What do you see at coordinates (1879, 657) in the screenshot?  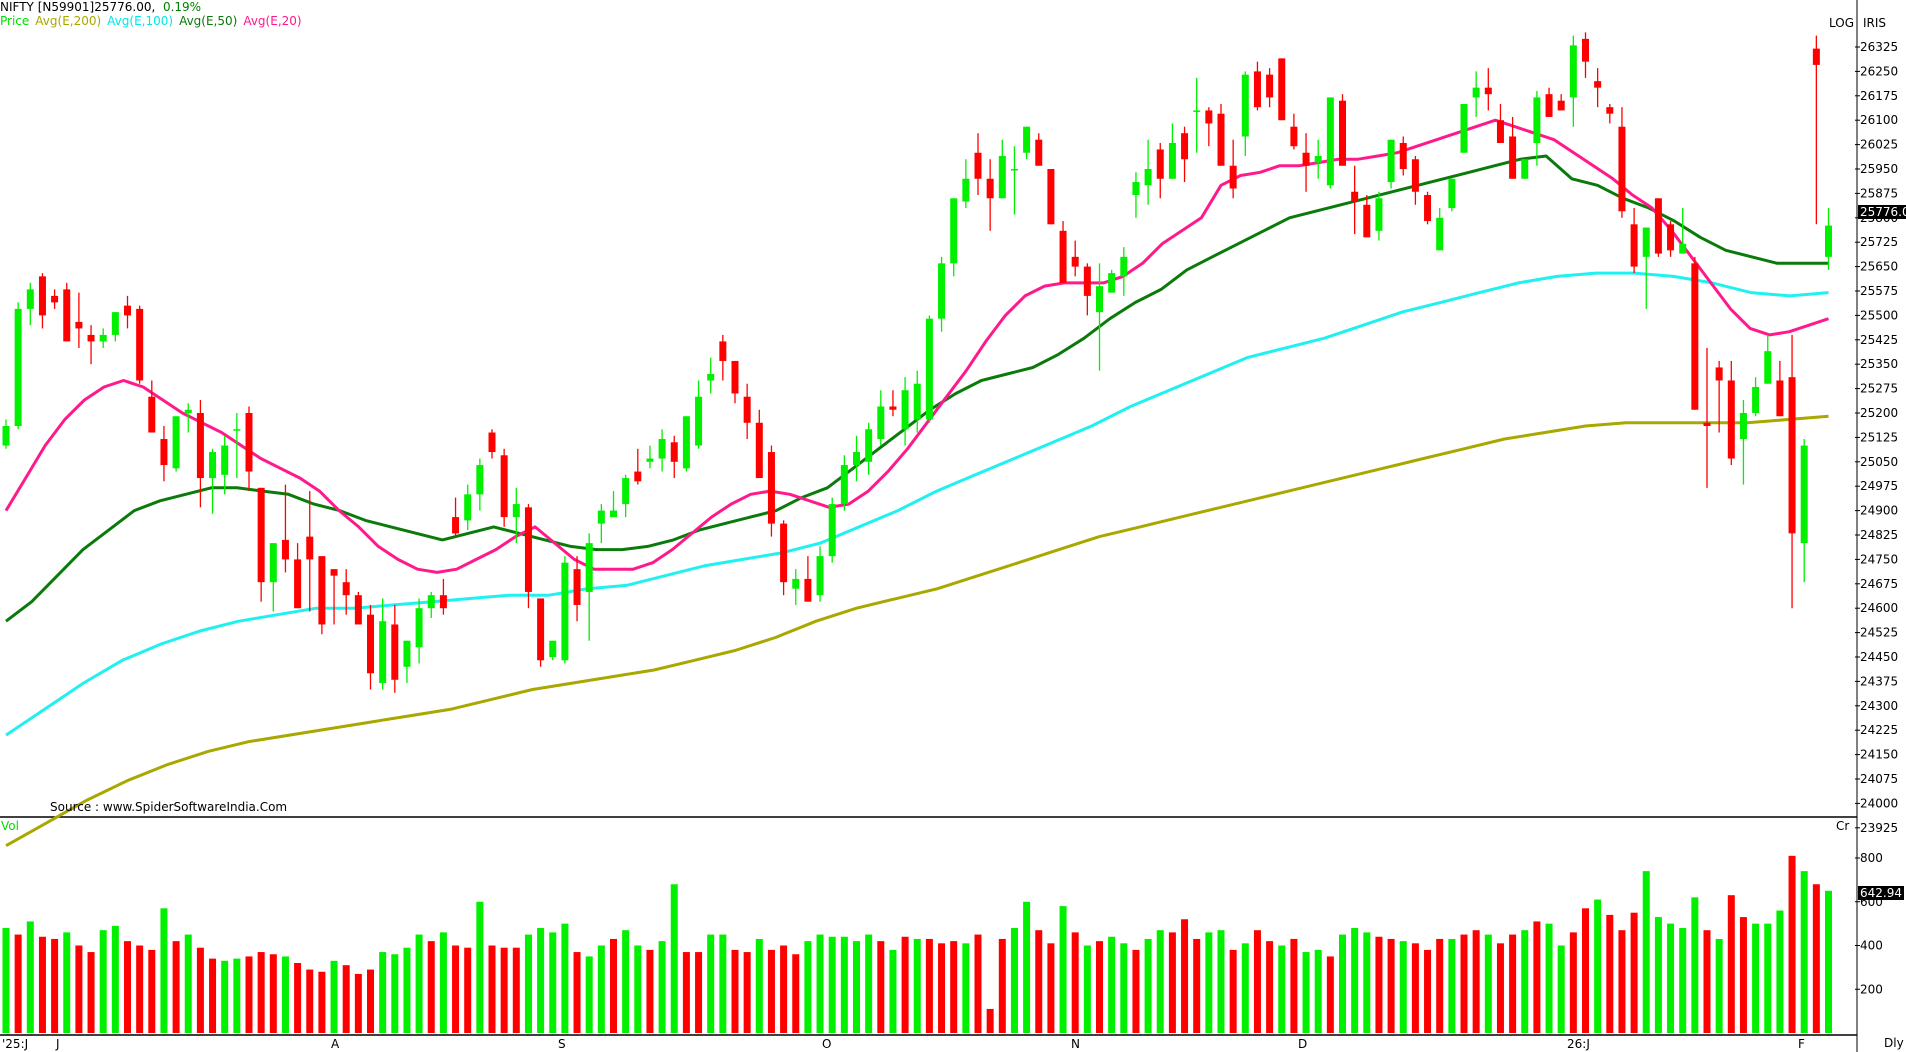 I see `svg-text: 24450` at bounding box center [1879, 657].